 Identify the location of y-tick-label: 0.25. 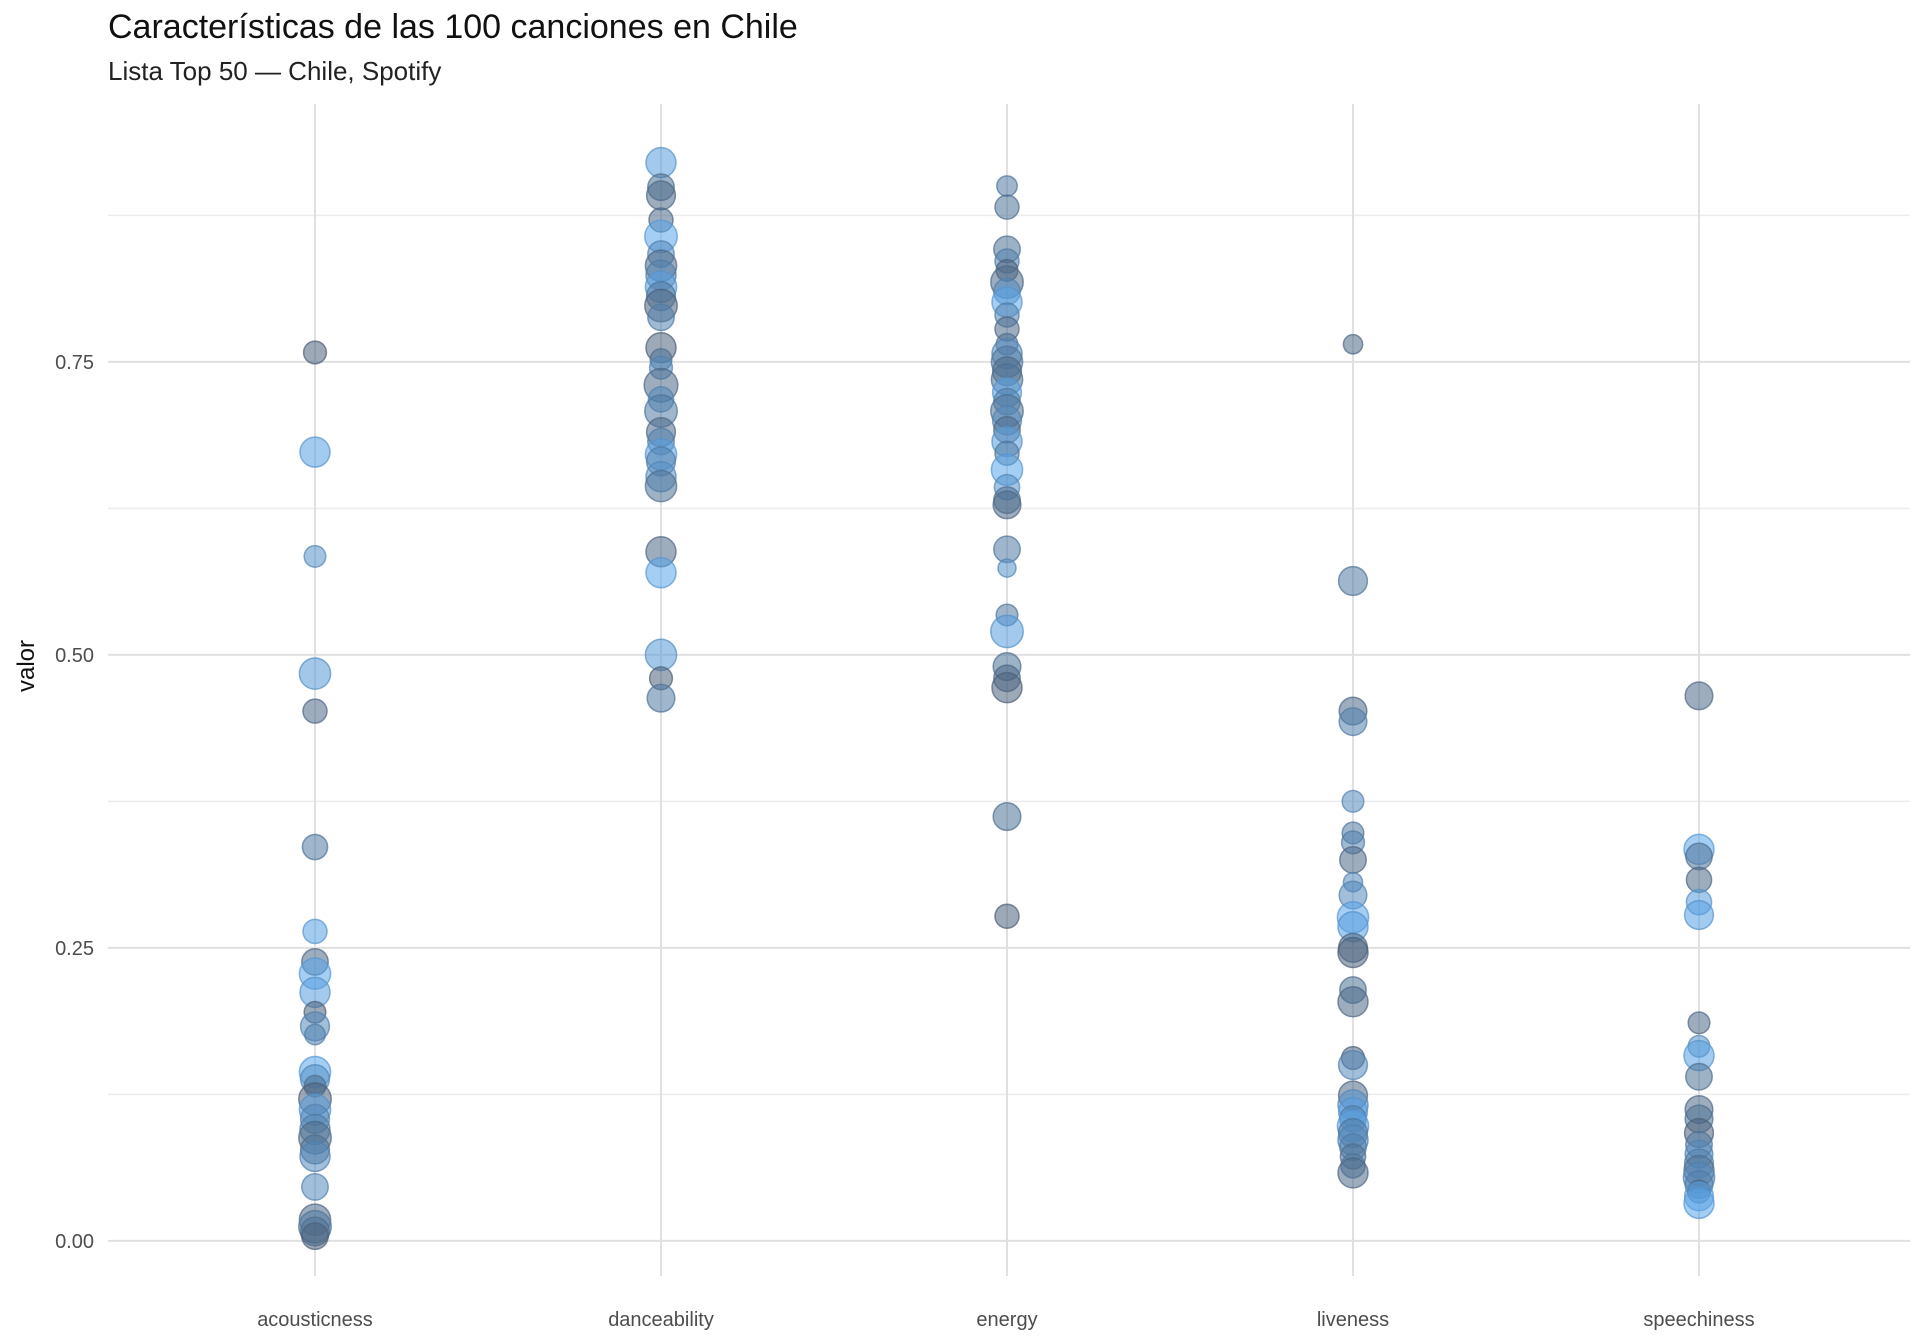
(74, 949).